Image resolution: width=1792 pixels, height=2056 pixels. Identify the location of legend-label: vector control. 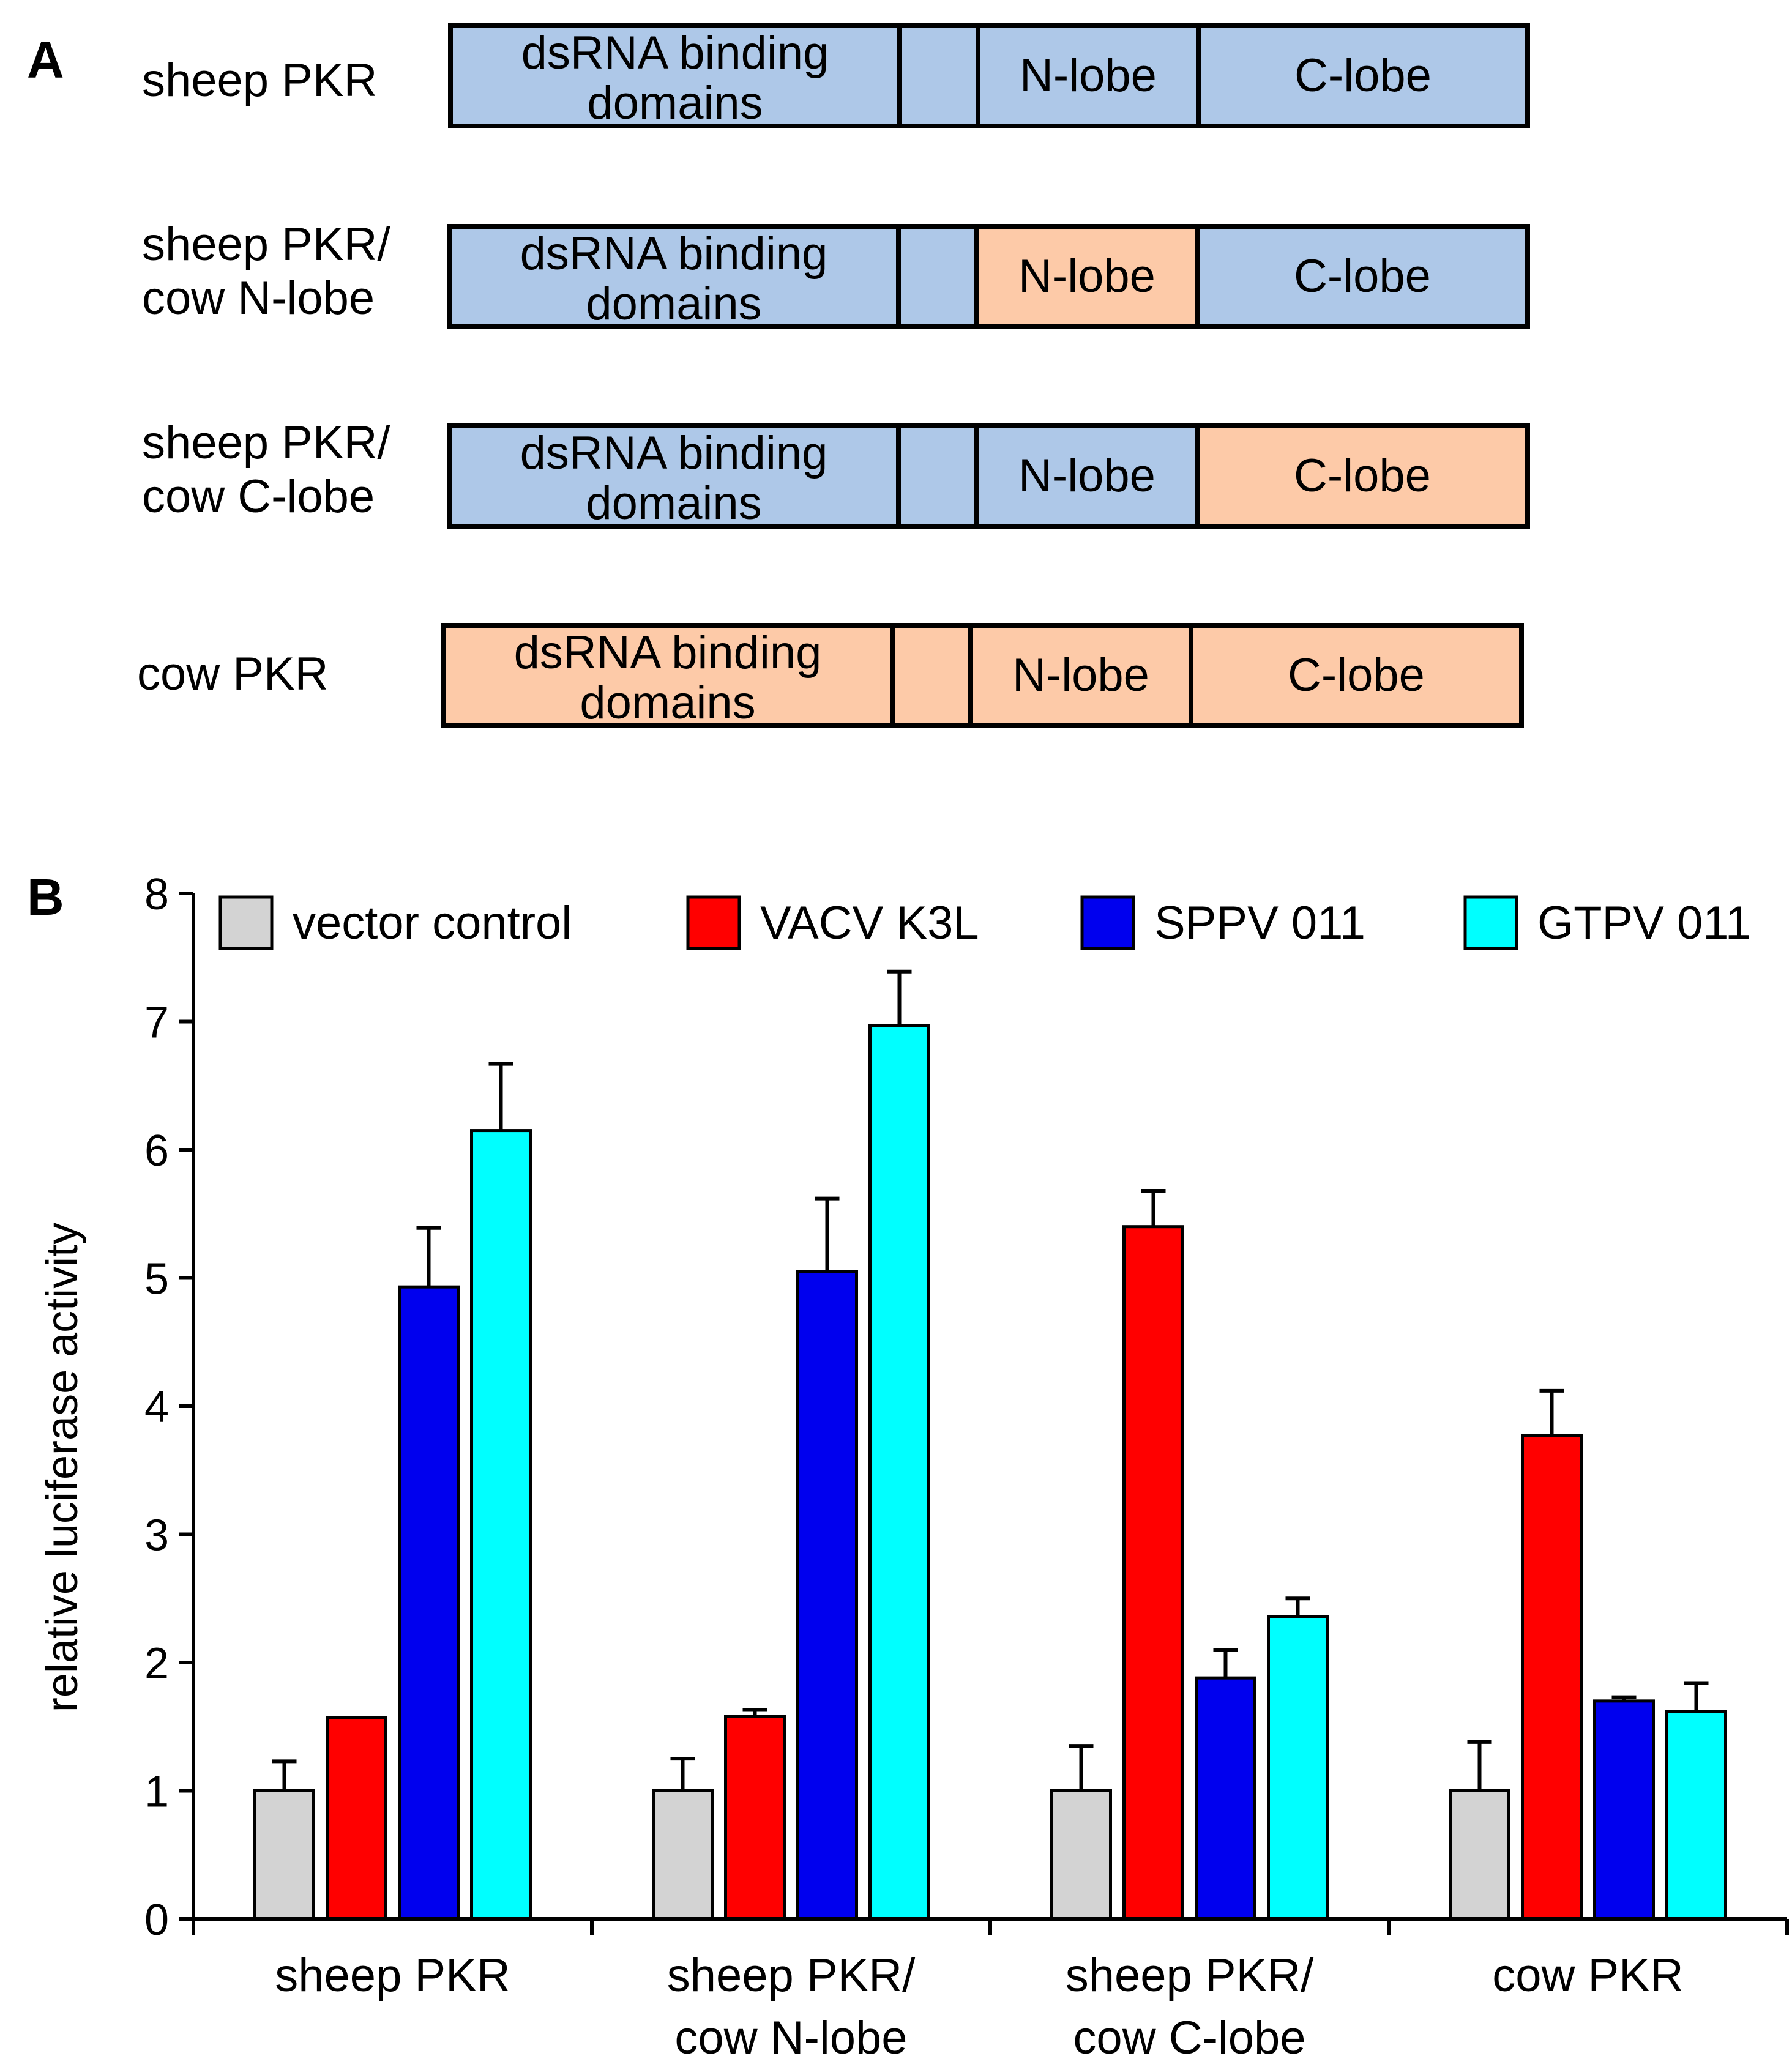
(432, 923).